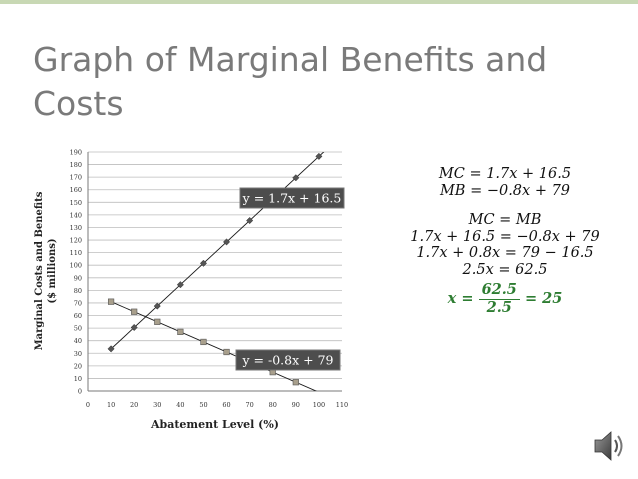 The image size is (638, 479). I want to click on y-tick-label: 120, so click(76, 241).